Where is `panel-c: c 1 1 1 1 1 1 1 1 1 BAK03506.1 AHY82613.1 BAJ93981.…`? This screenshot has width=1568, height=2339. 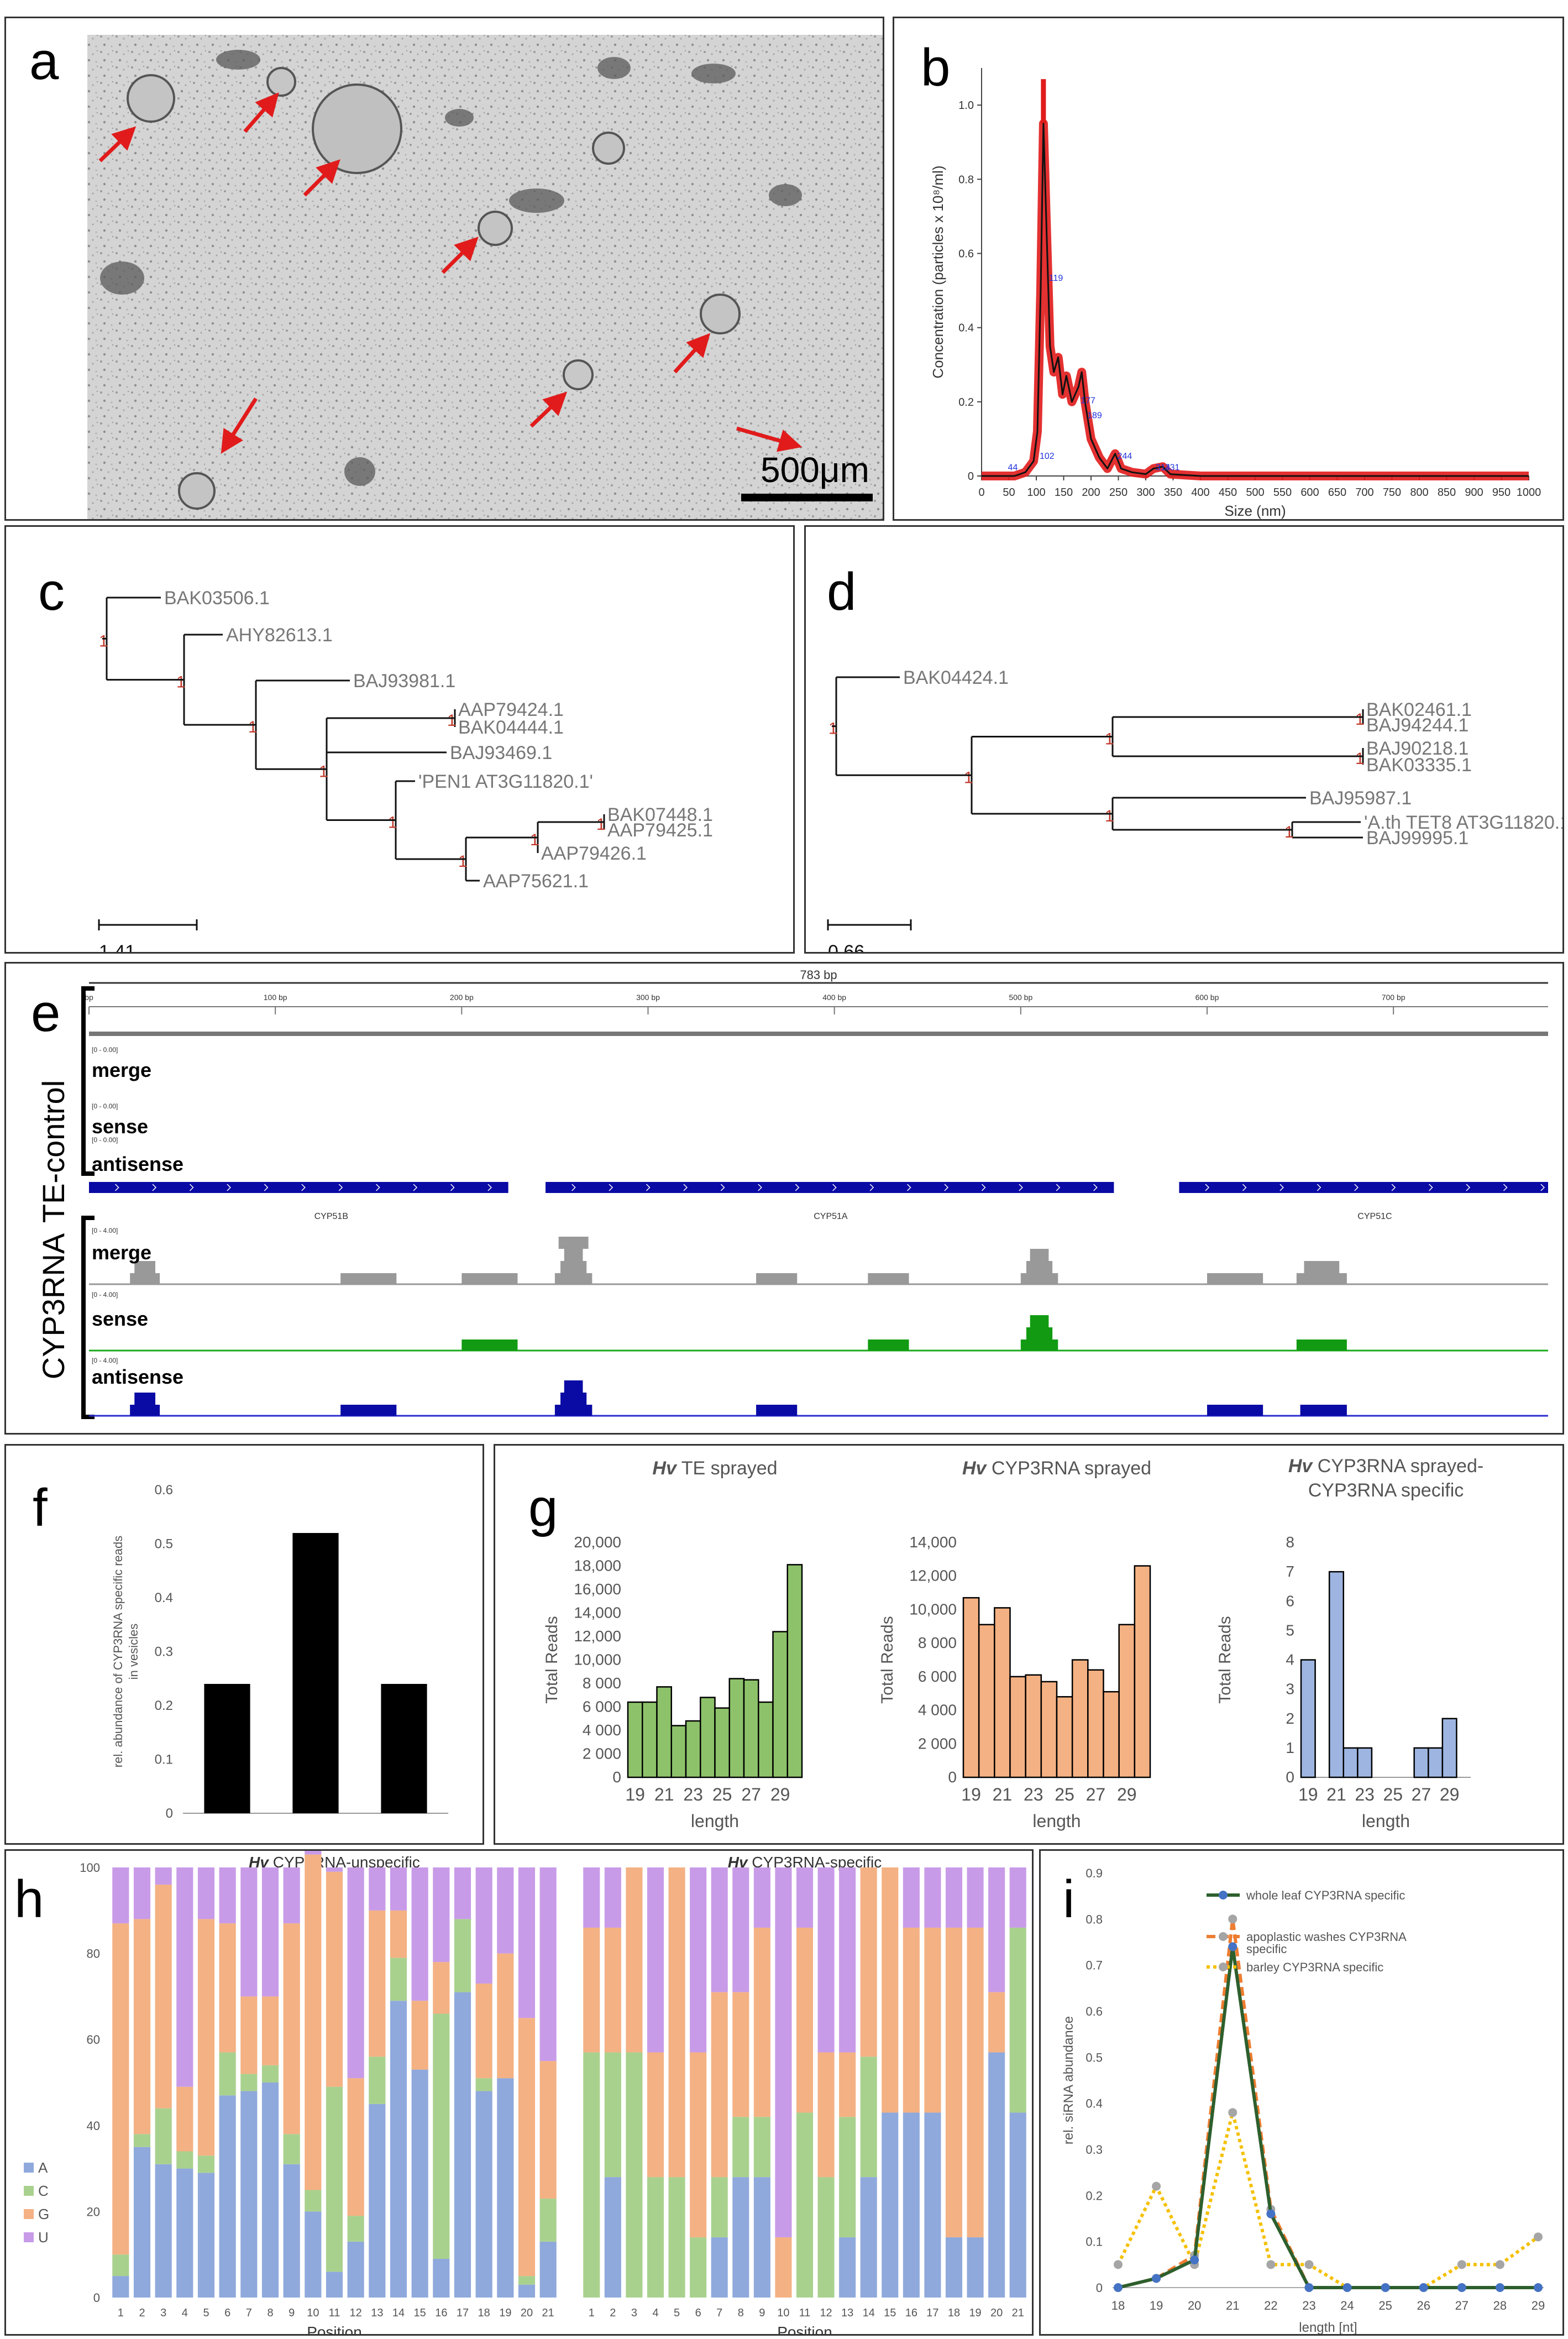 panel-c: c 1 1 1 1 1 1 1 1 1 BAK03506.1 AHY82613.1 BAJ93981.… is located at coordinates (399, 739).